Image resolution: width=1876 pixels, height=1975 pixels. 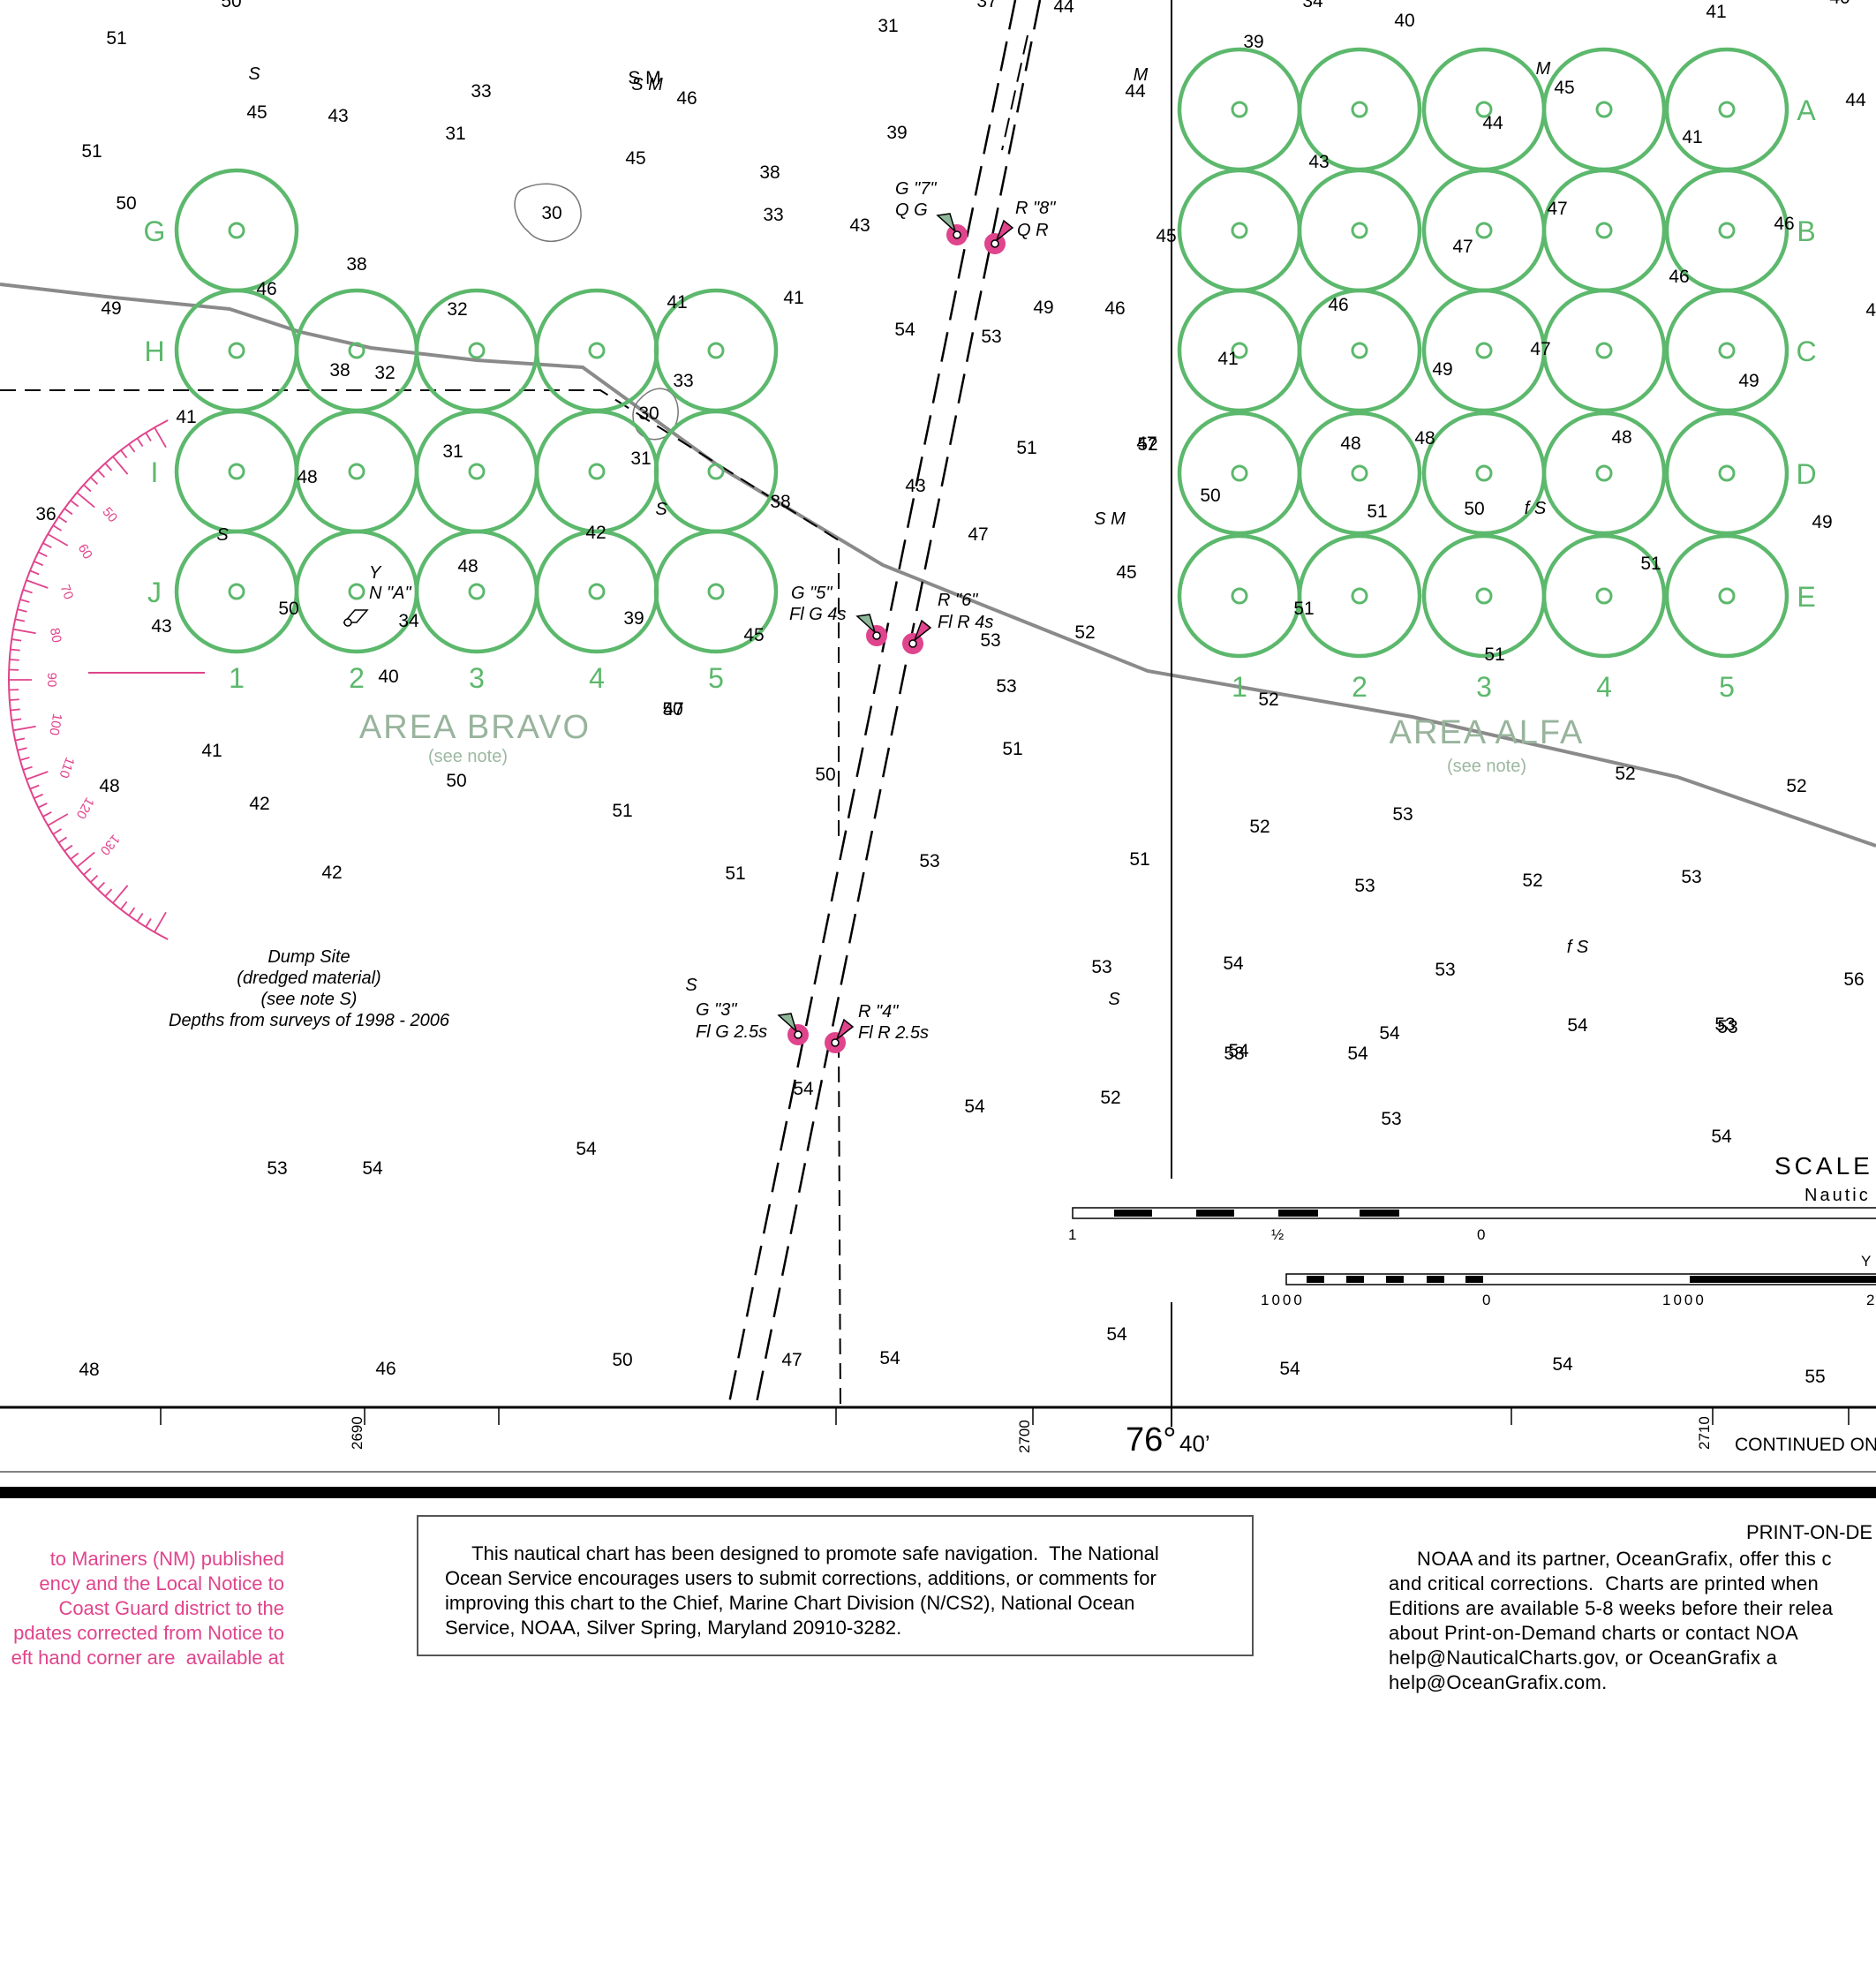 I want to click on sounding: 42, so click(x=331, y=873).